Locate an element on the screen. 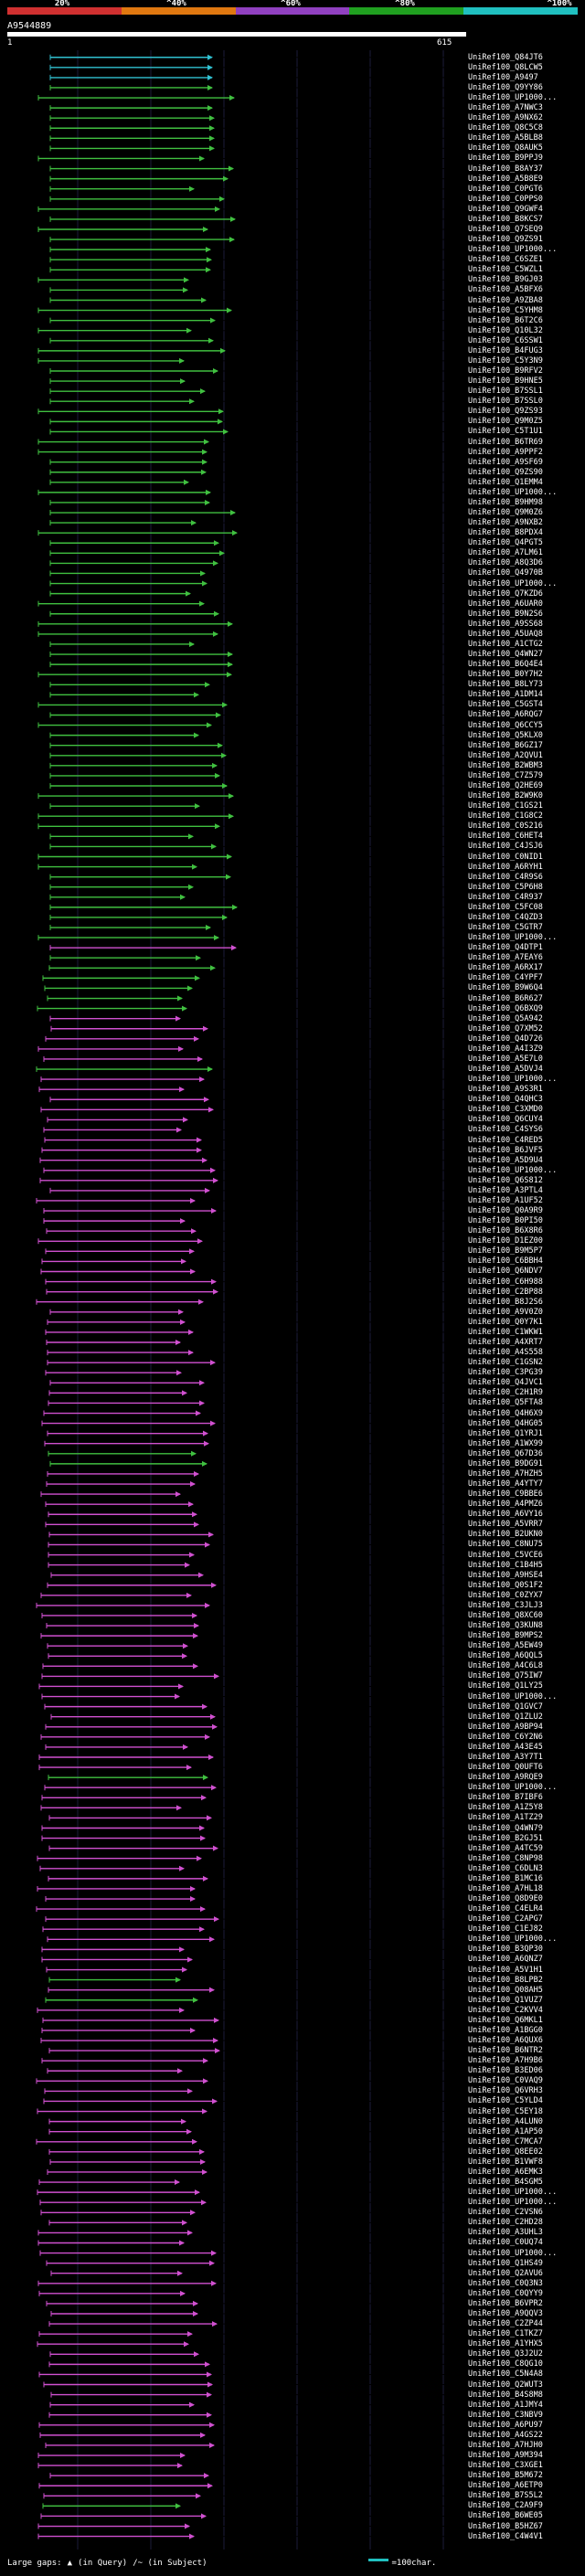  hit-label: UniRef100_B3ED06 is located at coordinates (506, 2071).